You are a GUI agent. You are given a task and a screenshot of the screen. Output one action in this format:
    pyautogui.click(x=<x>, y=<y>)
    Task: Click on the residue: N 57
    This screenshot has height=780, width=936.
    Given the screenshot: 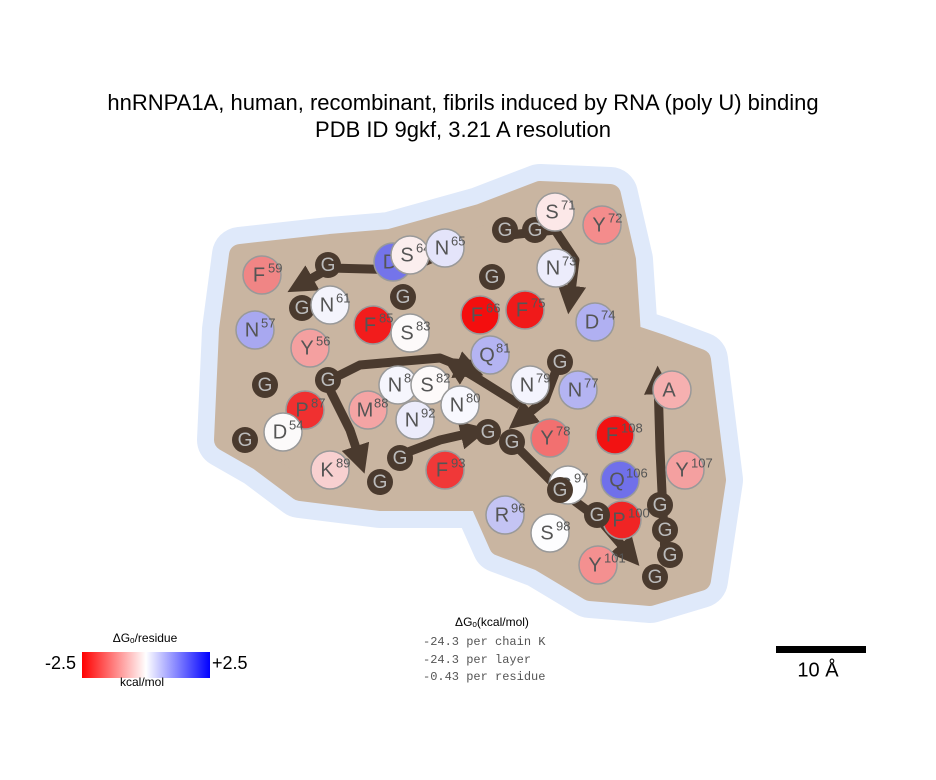 What is the action you would take?
    pyautogui.click(x=255, y=330)
    